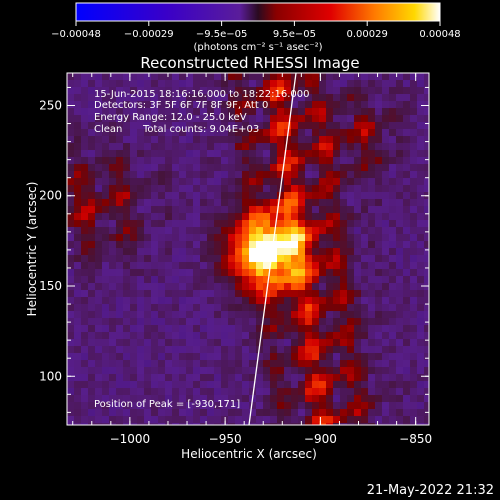 The image size is (500, 500). Describe the element at coordinates (439, 34) in the screenshot. I see `colorbar-tick-label: 0.00048` at that location.